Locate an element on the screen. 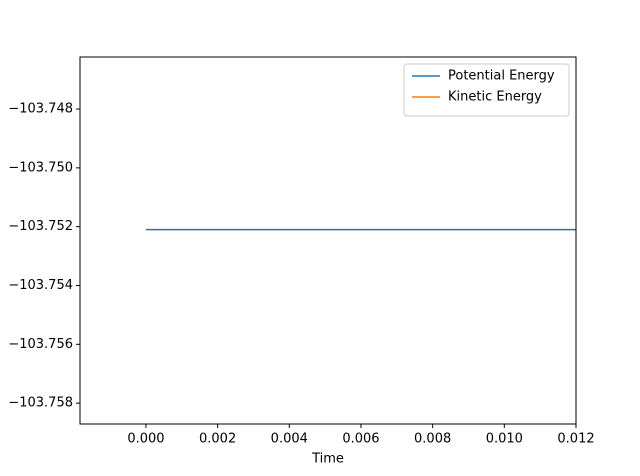  y-tick-label: −103.754 is located at coordinates (40, 285).